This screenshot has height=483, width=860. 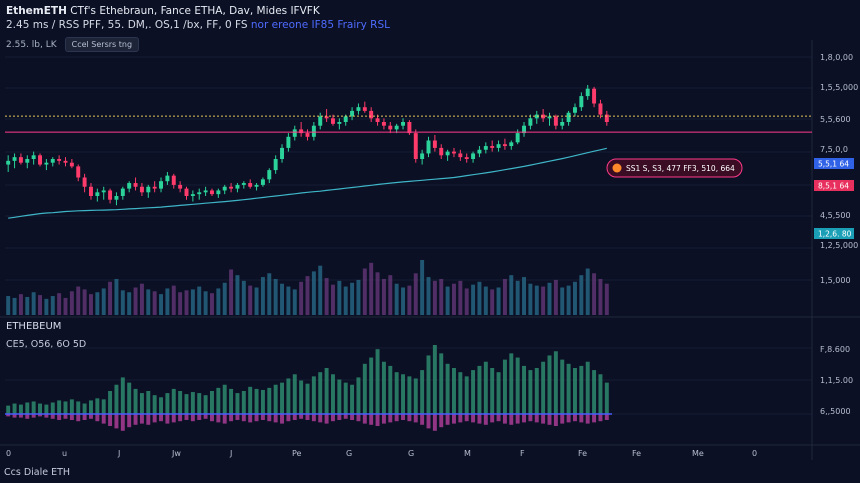 I want to click on x-axis-tick-label: G, so click(x=349, y=453).